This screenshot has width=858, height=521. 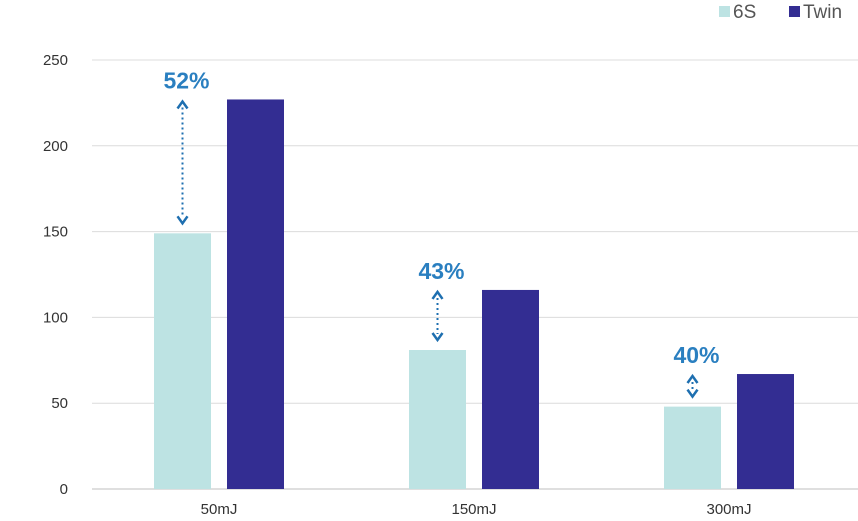 I want to click on y-tick-label: 0, so click(x=64, y=489).